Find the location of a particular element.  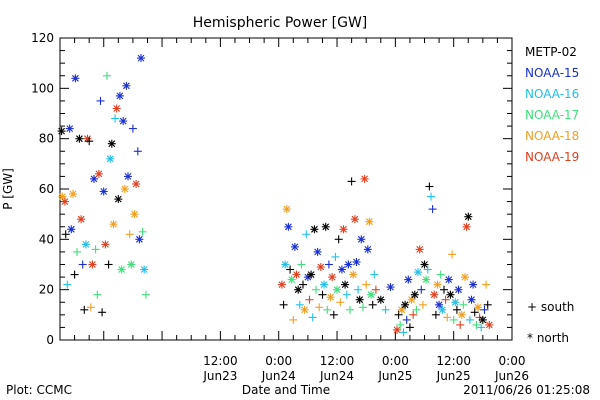

x-tick-time-4: 12:00 is located at coordinates (453, 361).